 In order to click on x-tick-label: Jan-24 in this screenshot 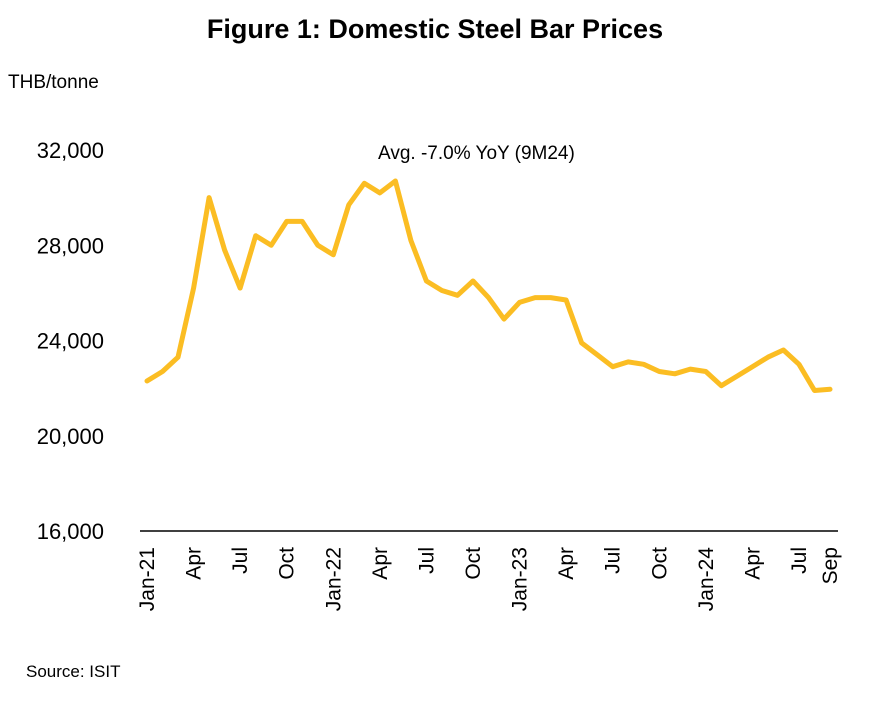, I will do `click(706, 579)`.